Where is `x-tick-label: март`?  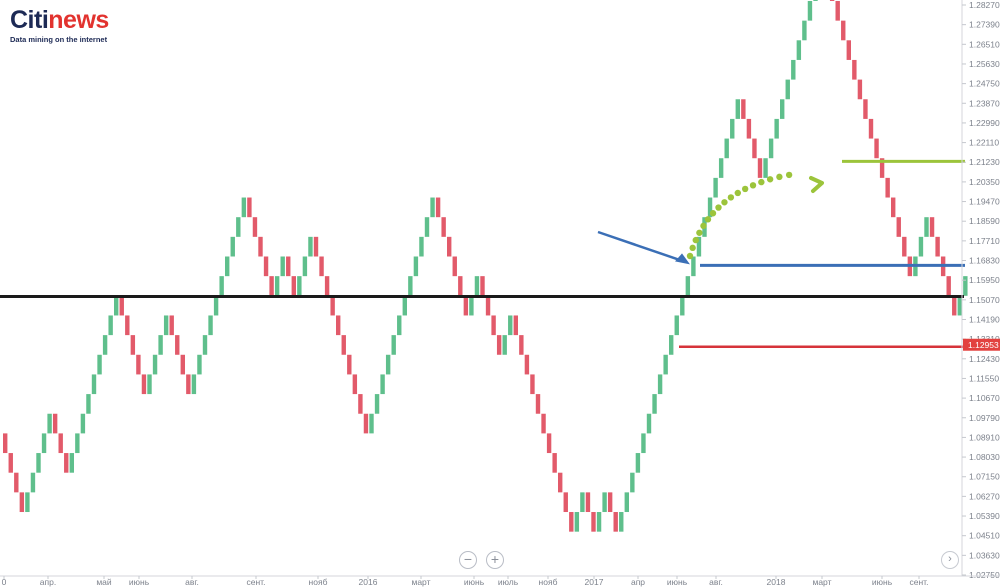
x-tick-label: март is located at coordinates (821, 582).